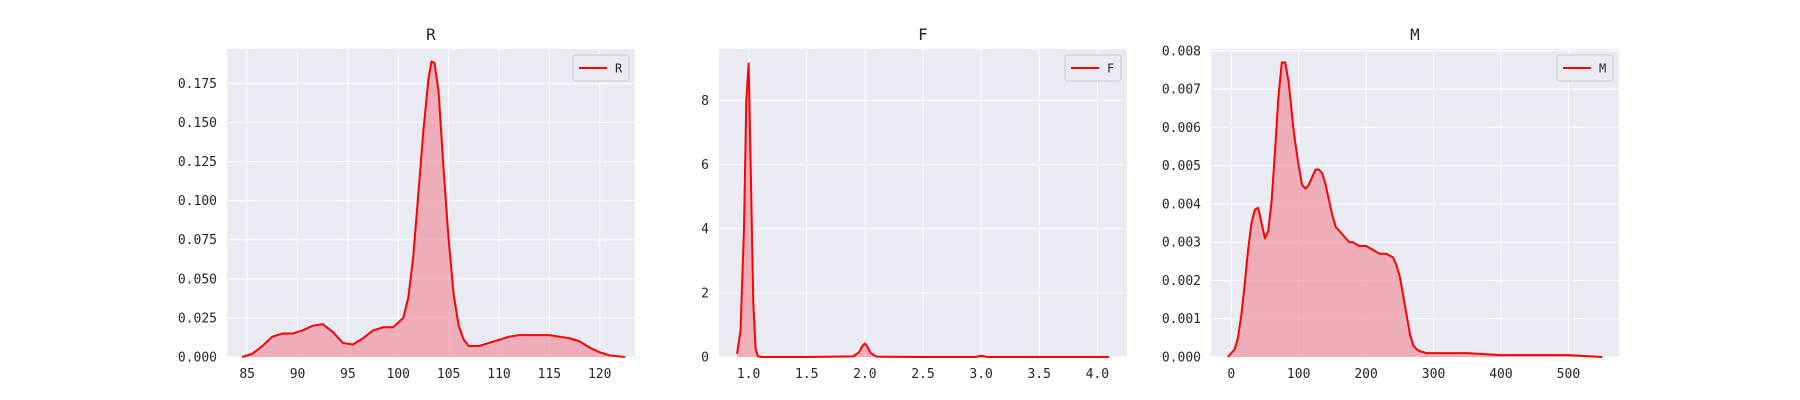 The width and height of the screenshot is (1800, 400). I want to click on x-tick-label: 95, so click(348, 374).